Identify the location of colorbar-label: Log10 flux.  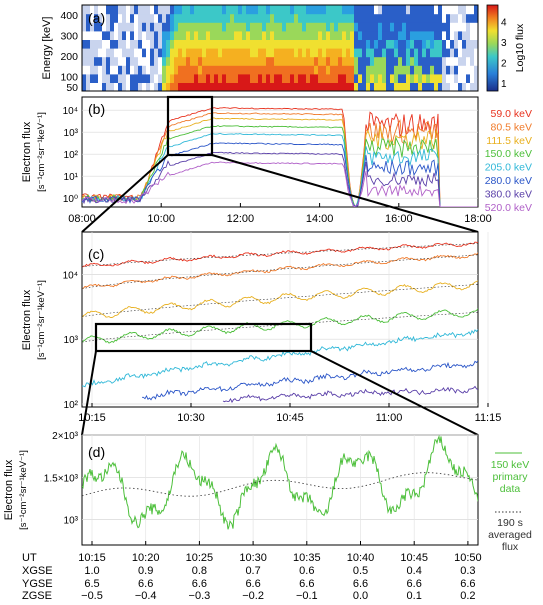
(520, 47).